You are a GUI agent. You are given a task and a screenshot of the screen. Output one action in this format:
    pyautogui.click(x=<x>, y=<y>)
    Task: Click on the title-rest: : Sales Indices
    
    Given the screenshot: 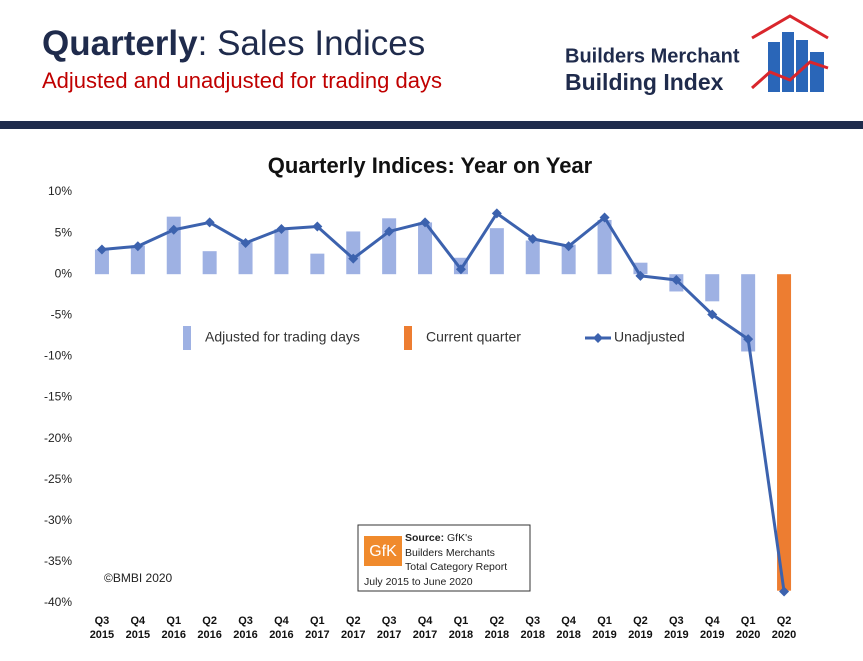 What is the action you would take?
    pyautogui.click(x=312, y=43)
    